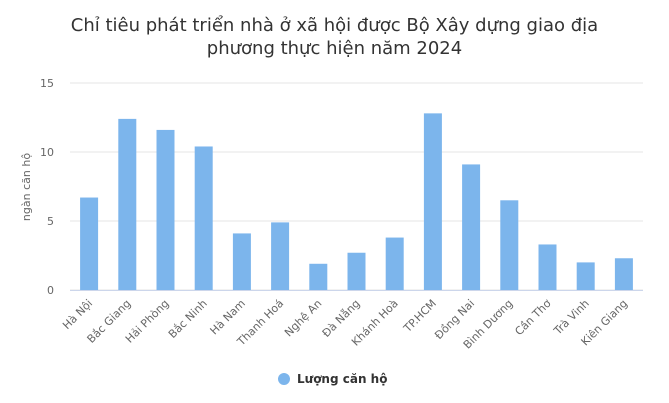 The width and height of the screenshot is (669, 403). I want to click on x-tick-label: Hà Nội, so click(77, 314).